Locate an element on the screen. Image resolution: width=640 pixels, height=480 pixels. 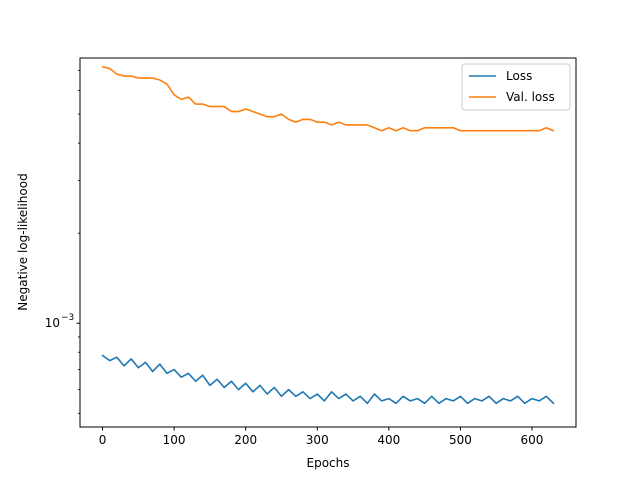
x-tick-label: 600 is located at coordinates (532, 440).